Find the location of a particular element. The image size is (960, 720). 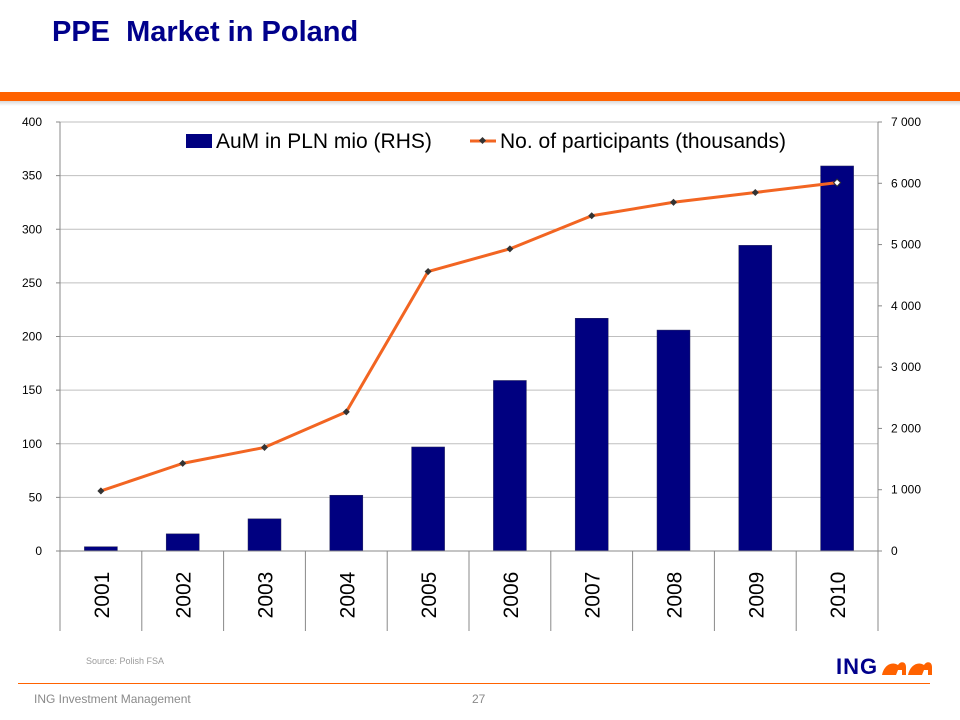

y-left-tick-label: 250 is located at coordinates (32, 283).